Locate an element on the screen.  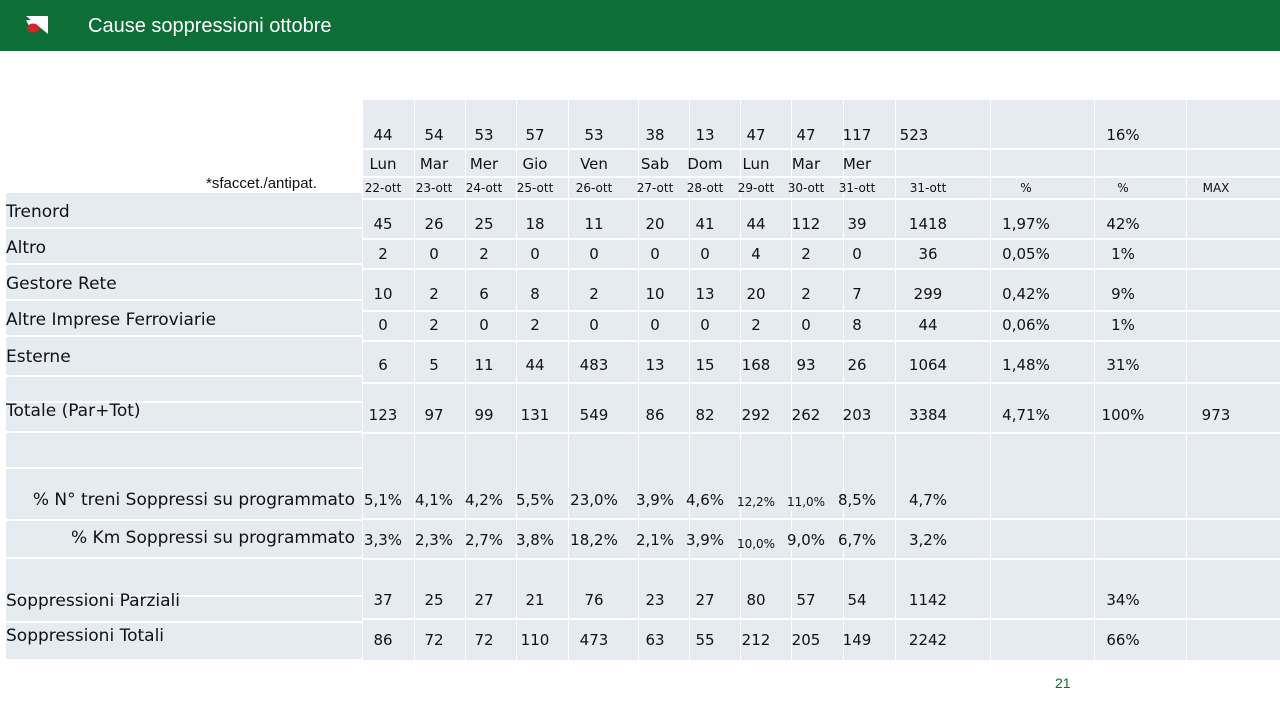
table-value: 4,2% is located at coordinates (484, 500).